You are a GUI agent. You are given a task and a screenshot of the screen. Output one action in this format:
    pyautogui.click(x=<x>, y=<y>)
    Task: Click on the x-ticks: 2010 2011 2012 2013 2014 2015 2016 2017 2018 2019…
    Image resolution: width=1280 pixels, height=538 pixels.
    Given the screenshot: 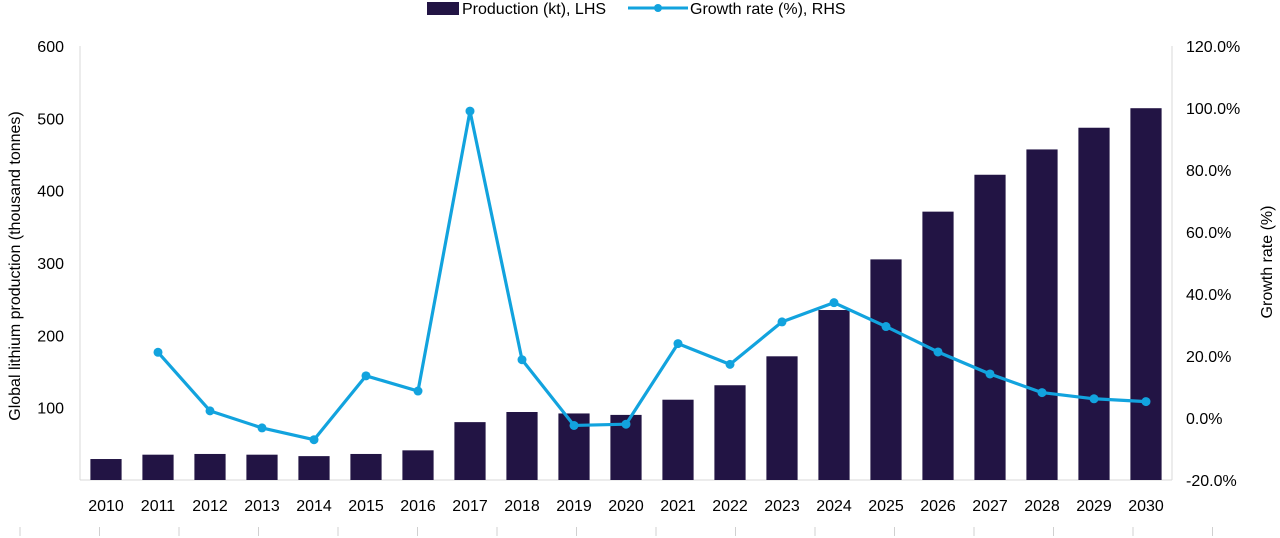 What is the action you would take?
    pyautogui.click(x=626, y=506)
    